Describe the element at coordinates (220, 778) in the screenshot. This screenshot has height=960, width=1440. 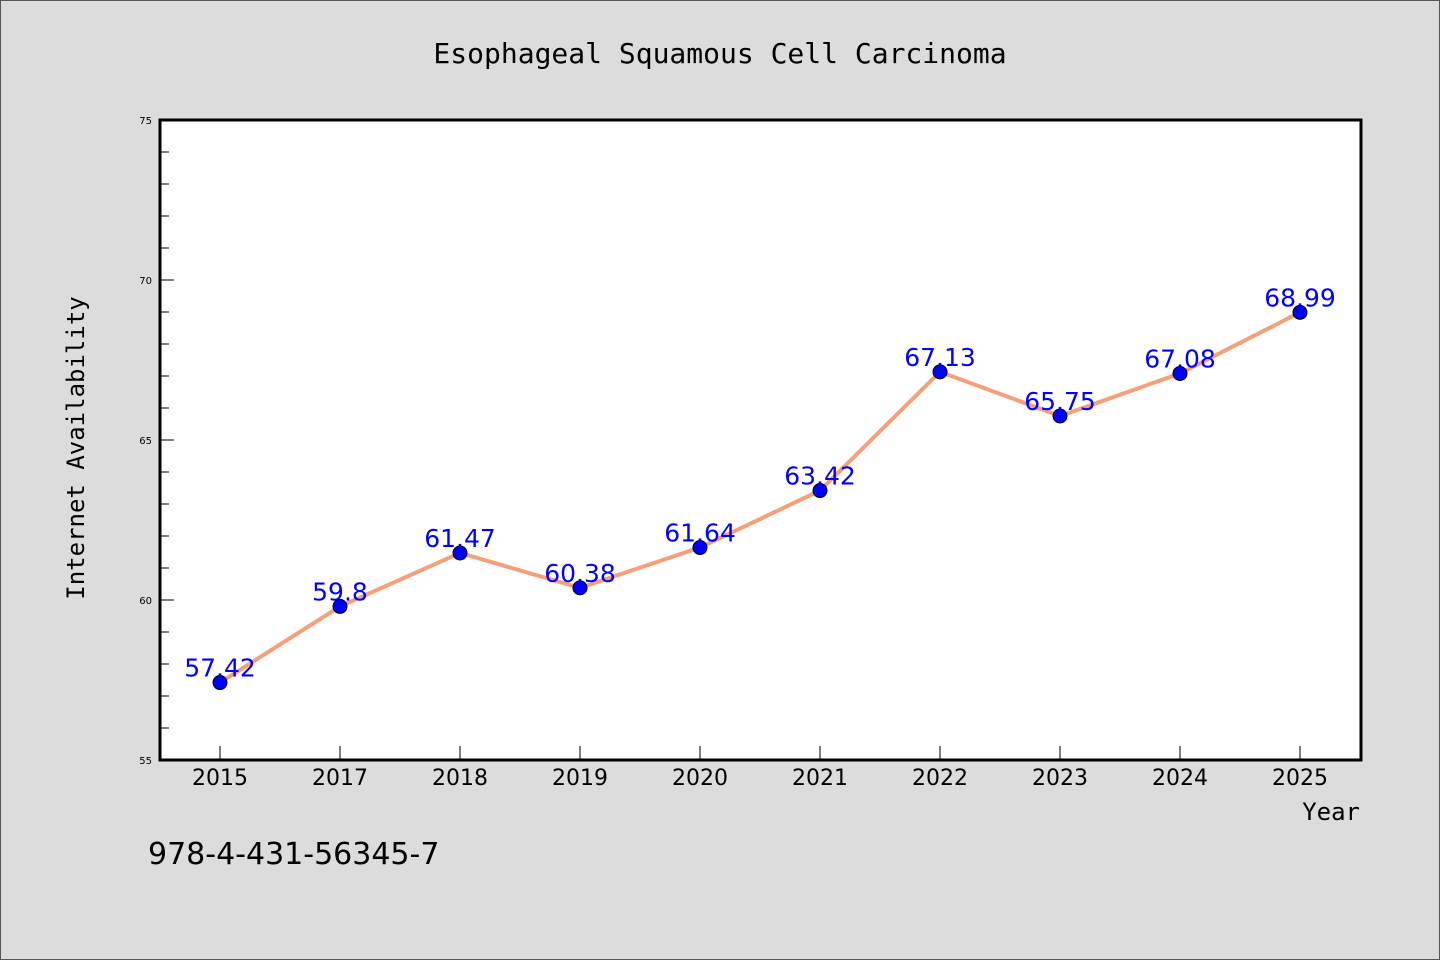
I see `x-tick-label: 2015` at that location.